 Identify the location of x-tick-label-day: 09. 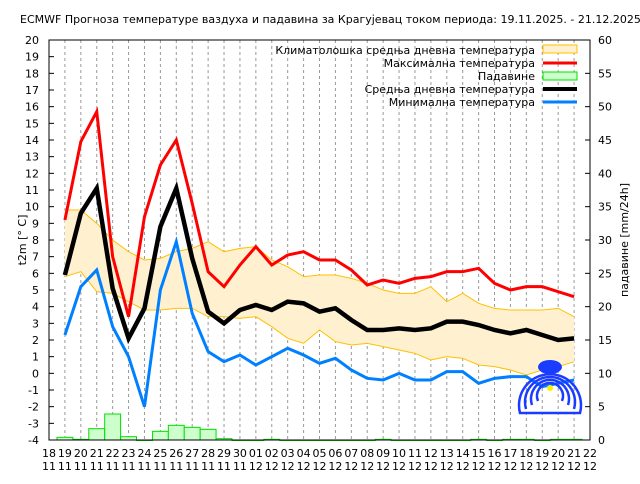
(383, 453).